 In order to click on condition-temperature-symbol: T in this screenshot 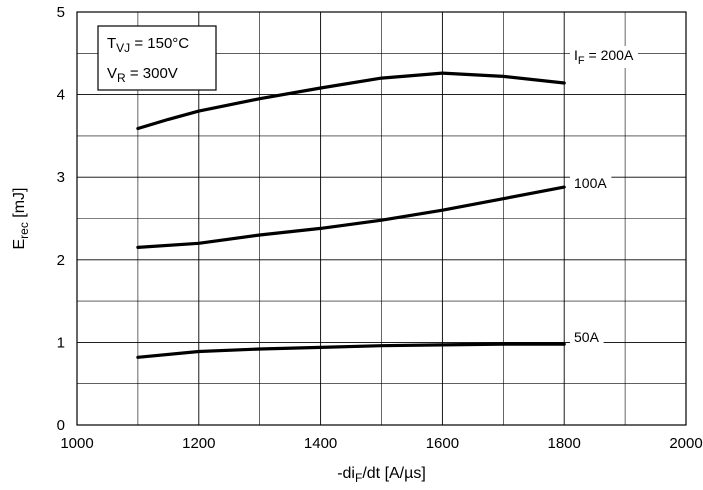, I will do `click(111, 43)`.